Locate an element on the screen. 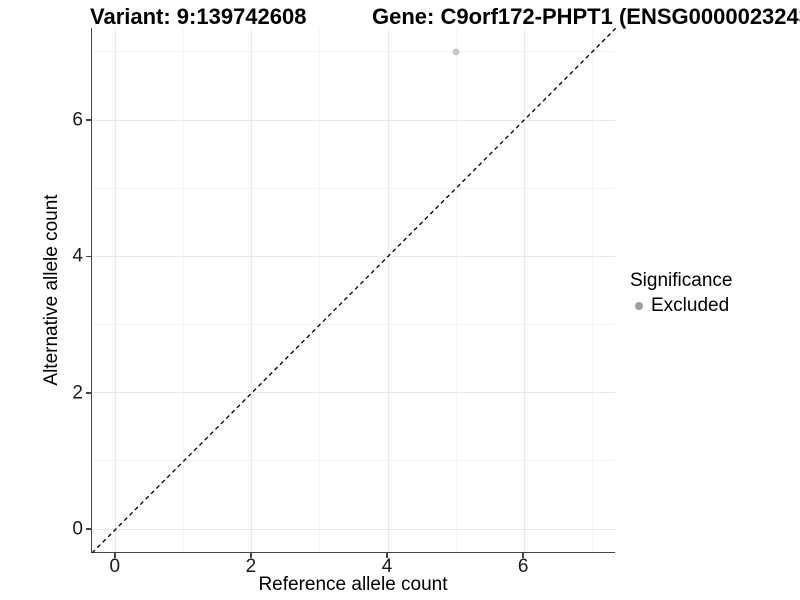  legend: Significance Excluded is located at coordinates (681, 293).